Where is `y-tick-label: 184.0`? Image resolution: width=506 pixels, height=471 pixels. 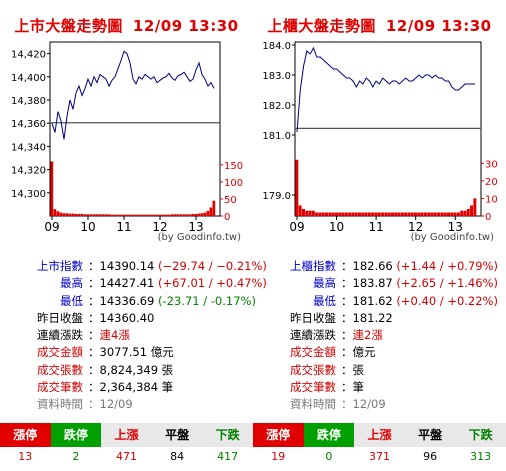
y-tick-label: 184.0 is located at coordinates (276, 46).